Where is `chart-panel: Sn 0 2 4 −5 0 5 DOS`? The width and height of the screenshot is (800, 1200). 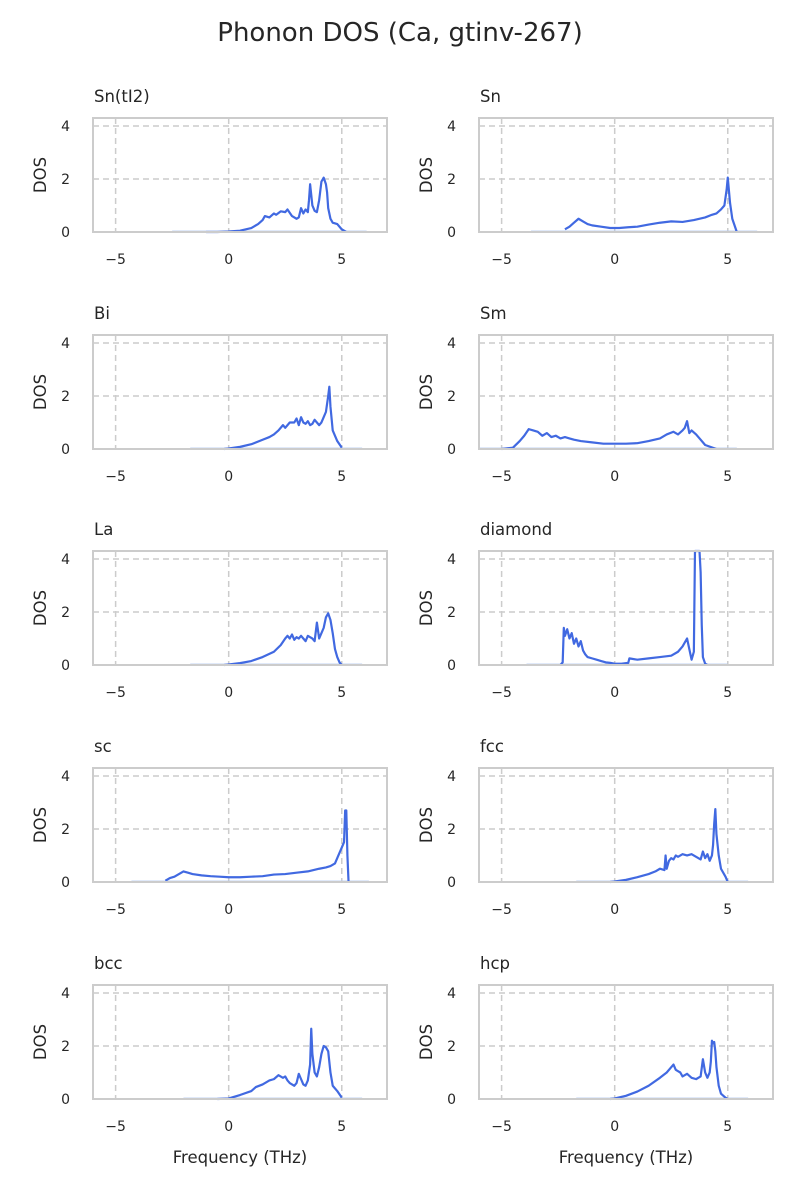
chart-panel: Sn 0 2 4 −5 0 5 DOS is located at coordinates (595, 177).